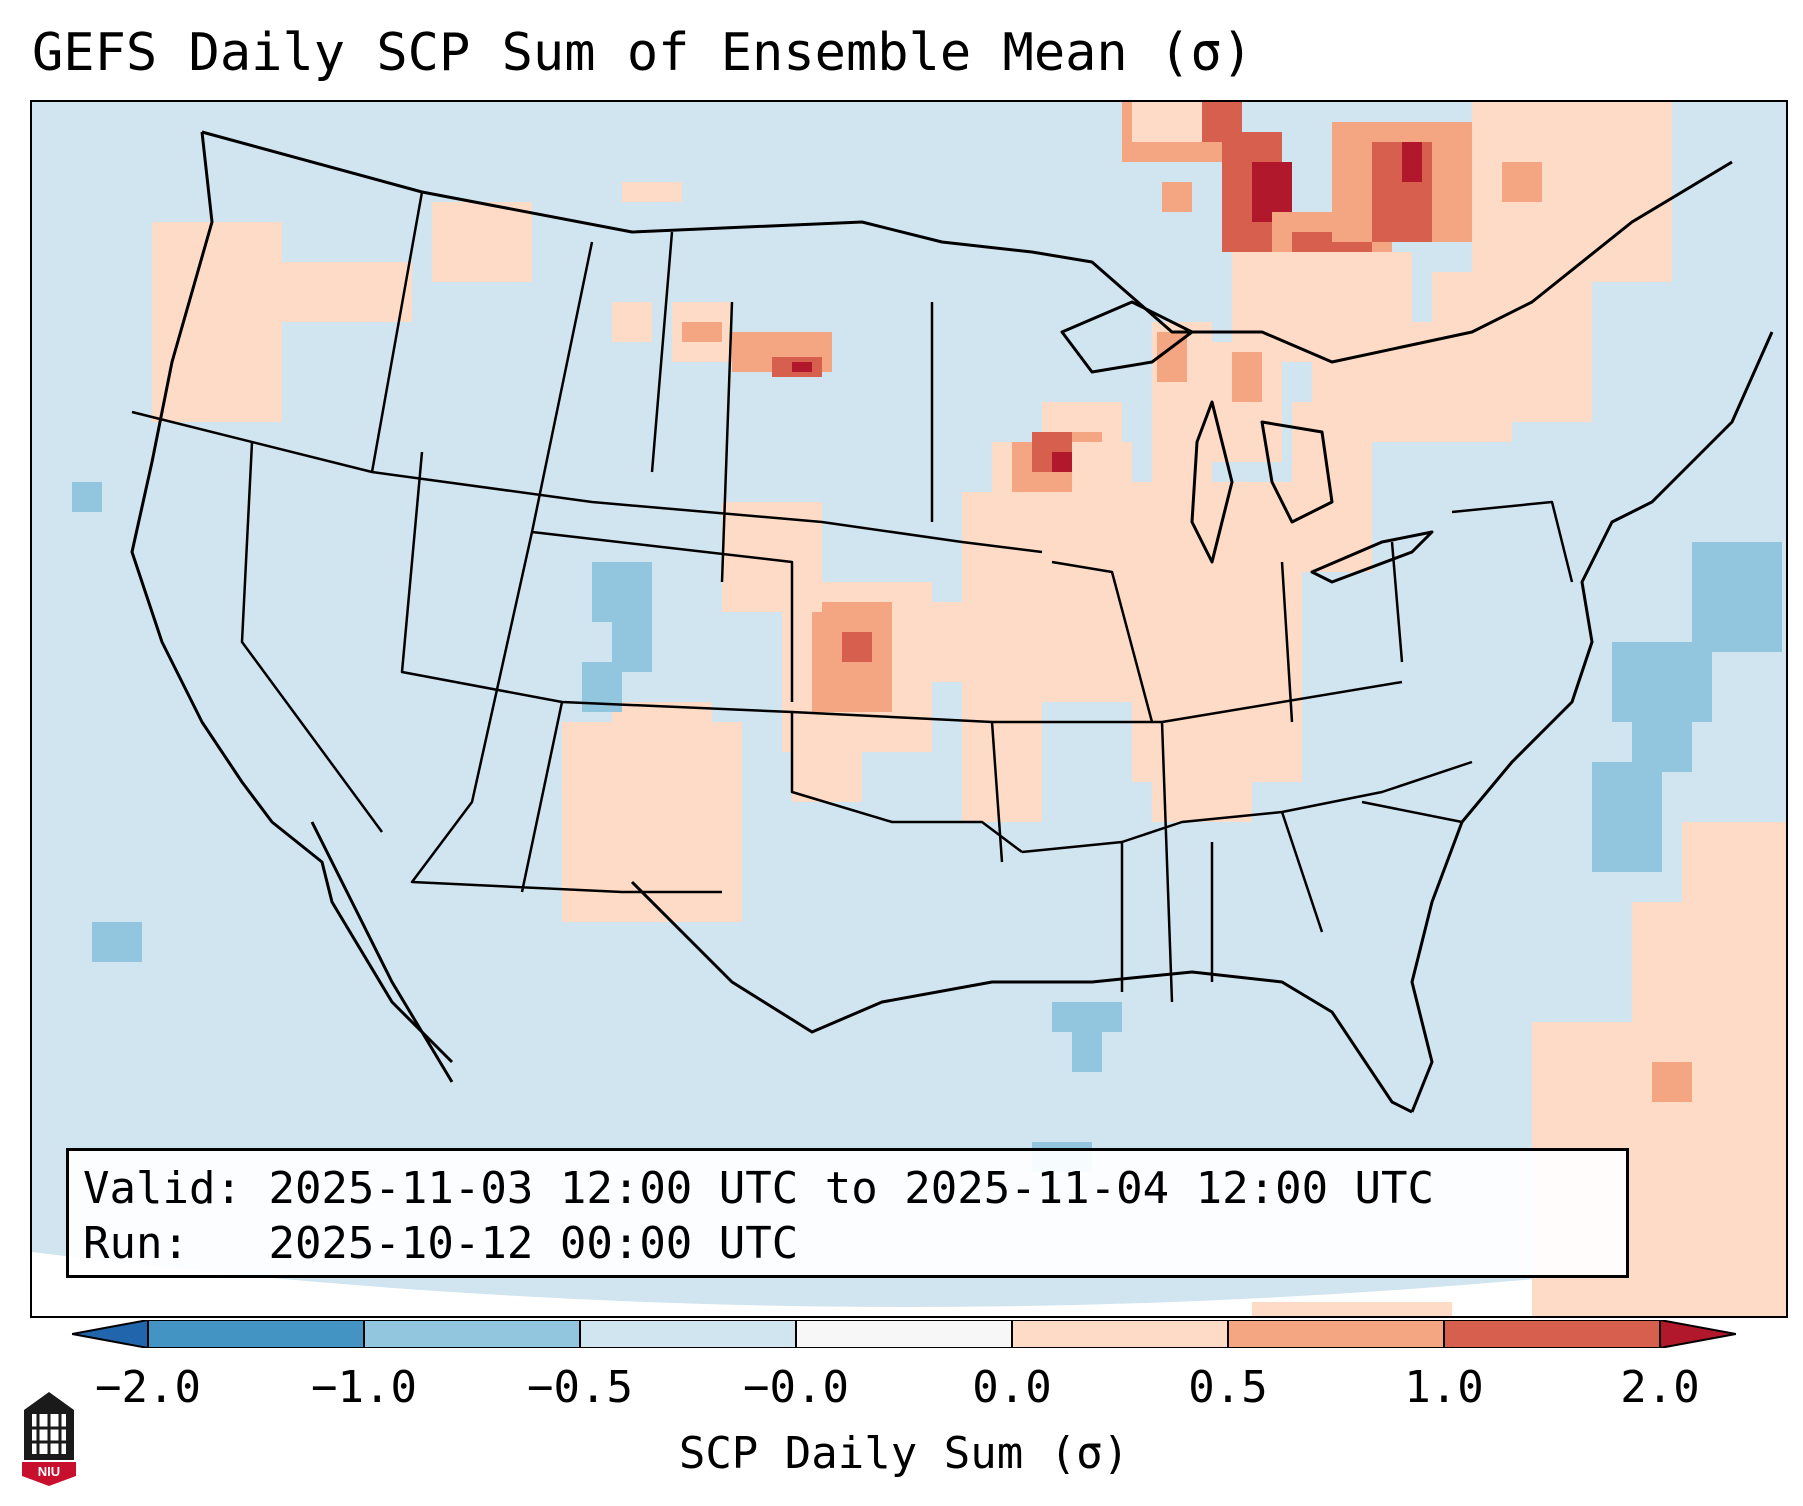  What do you see at coordinates (1012, 1387) in the screenshot?
I see `colorbar-tick-label: 0.0` at bounding box center [1012, 1387].